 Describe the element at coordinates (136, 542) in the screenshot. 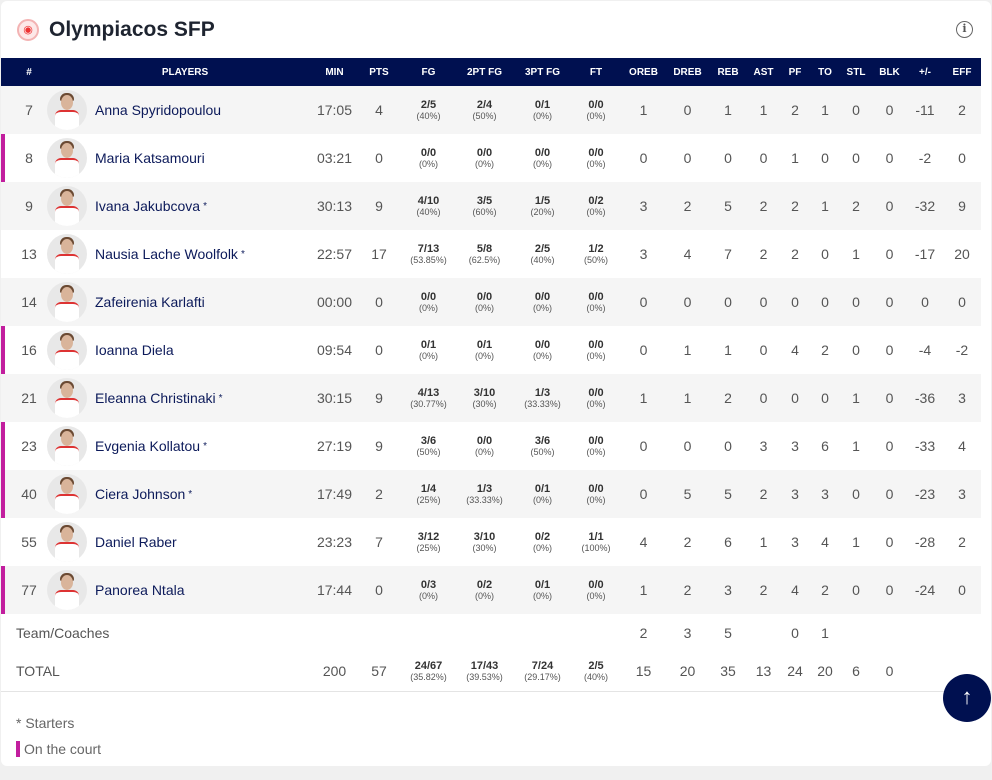

I see `player-name-link: Daniel Raber` at that location.